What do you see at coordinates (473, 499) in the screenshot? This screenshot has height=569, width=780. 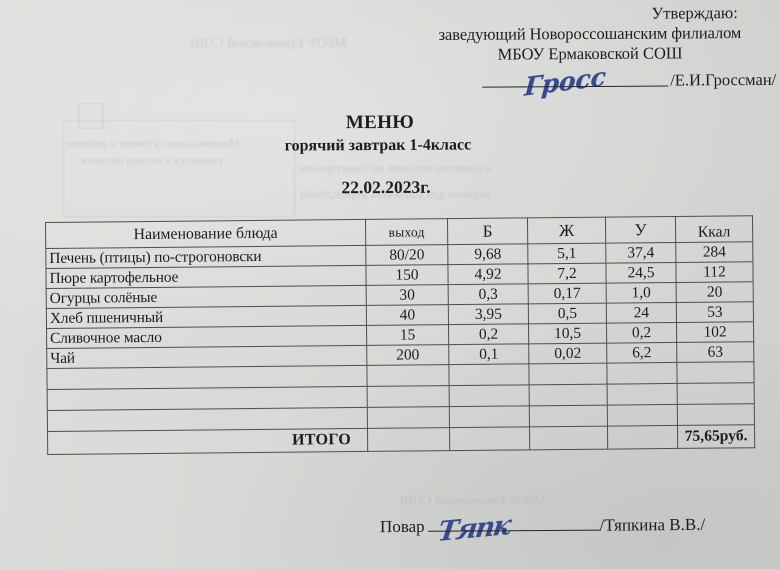 I see `bleed-through-footer: МБОУ Ермаковской СОШ` at bounding box center [473, 499].